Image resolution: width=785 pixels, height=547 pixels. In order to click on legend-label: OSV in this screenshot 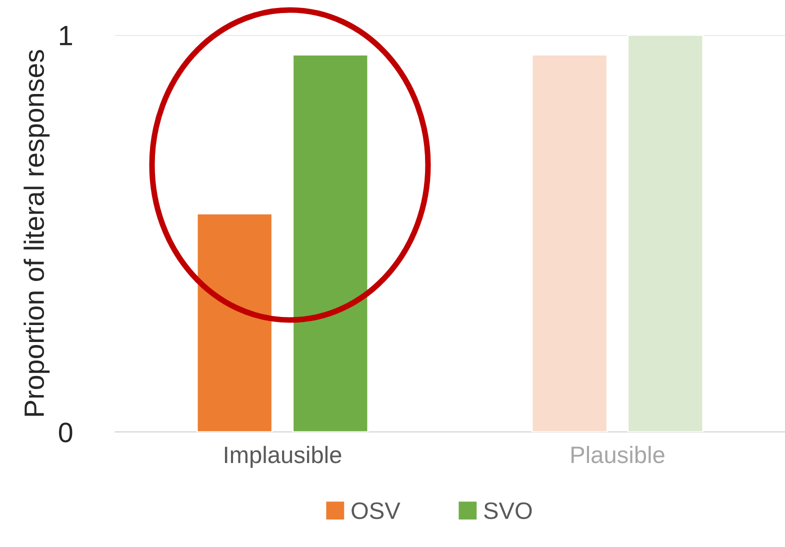, I will do `click(376, 511)`.